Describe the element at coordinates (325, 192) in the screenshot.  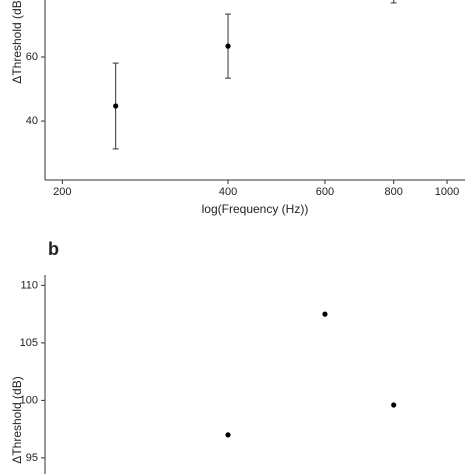
I see `x-tick-label: 600` at that location.